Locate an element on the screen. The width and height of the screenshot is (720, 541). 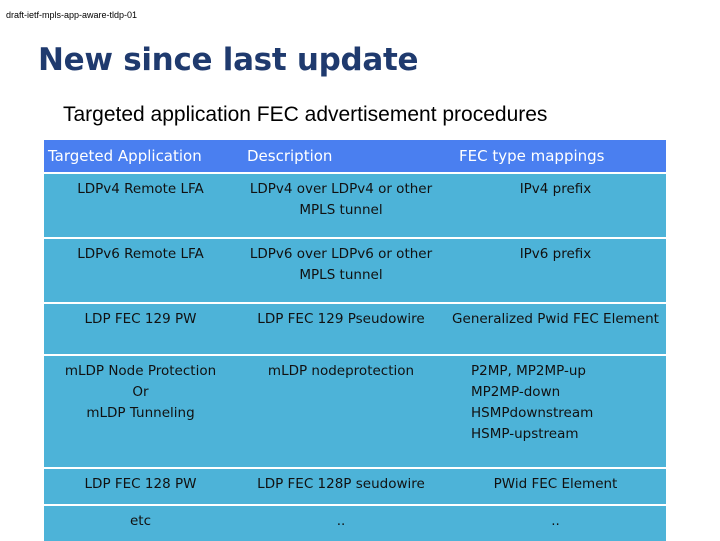
slide-title: New since last update is located at coordinates (228, 60).